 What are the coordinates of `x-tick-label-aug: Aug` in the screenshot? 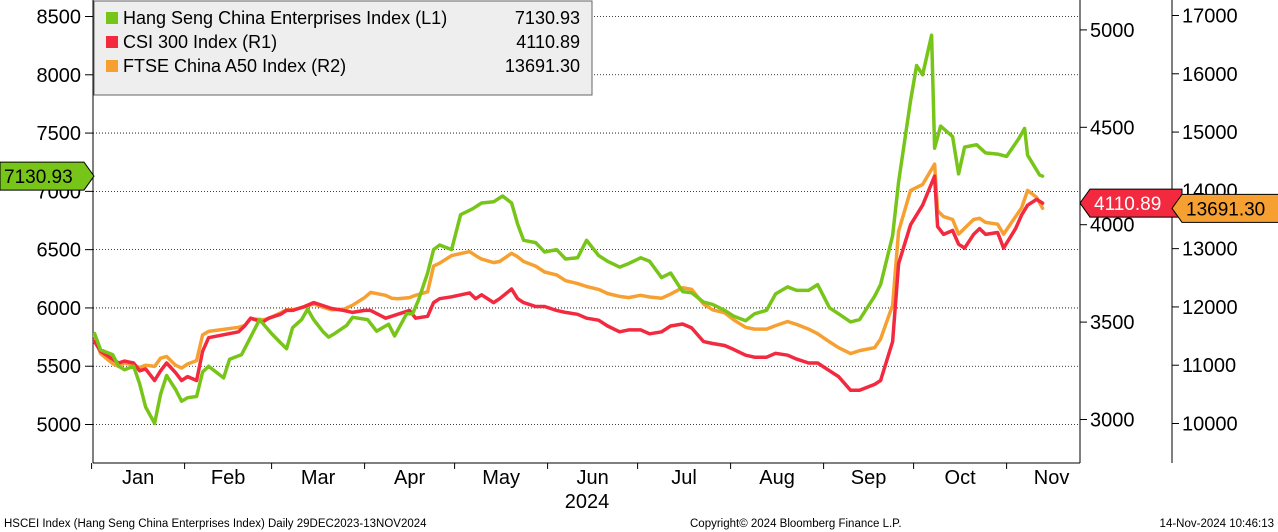 It's located at (777, 478).